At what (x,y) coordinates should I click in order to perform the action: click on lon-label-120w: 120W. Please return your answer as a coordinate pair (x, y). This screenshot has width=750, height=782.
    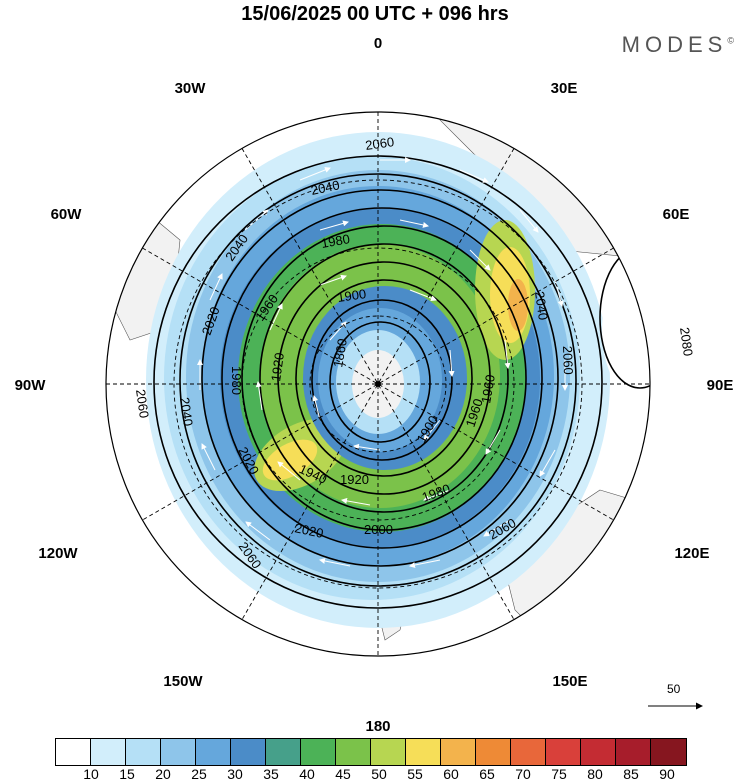
    Looking at the image, I should click on (58, 553).